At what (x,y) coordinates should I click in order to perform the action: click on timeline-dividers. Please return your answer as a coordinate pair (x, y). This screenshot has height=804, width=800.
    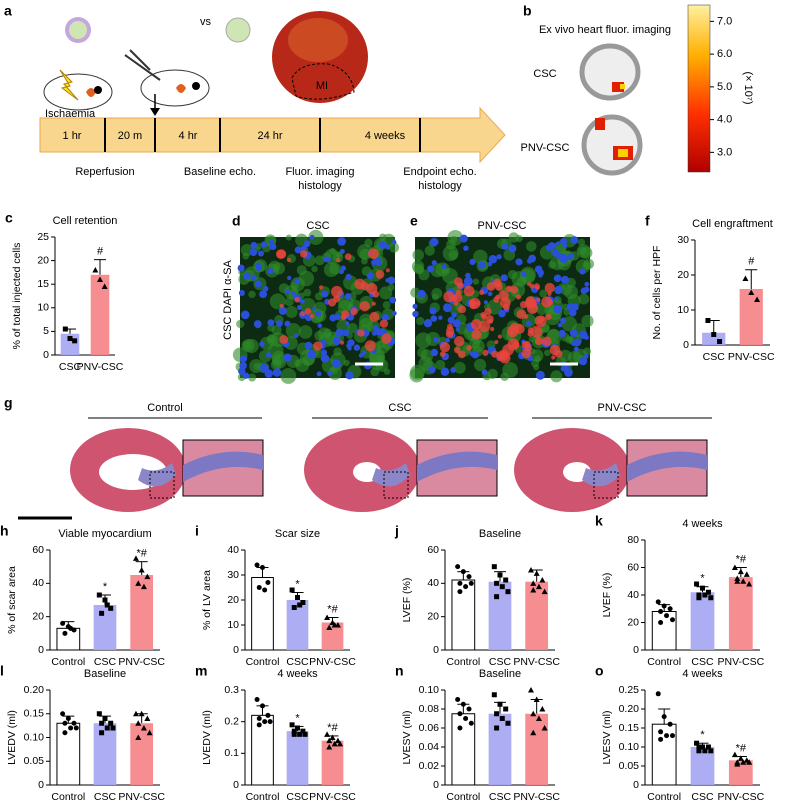
    Looking at the image, I should click on (262, 135).